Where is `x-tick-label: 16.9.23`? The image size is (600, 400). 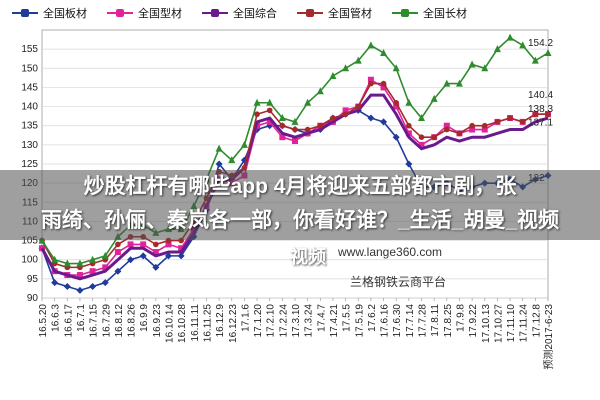
x-tick-label: 16.9.23 is located at coordinates (157, 321).